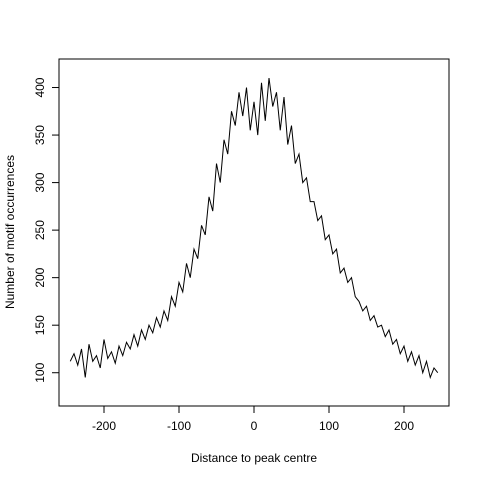 This screenshot has height=480, width=480. Describe the element at coordinates (104, 426) in the screenshot. I see `x-tick-label: -200` at that location.